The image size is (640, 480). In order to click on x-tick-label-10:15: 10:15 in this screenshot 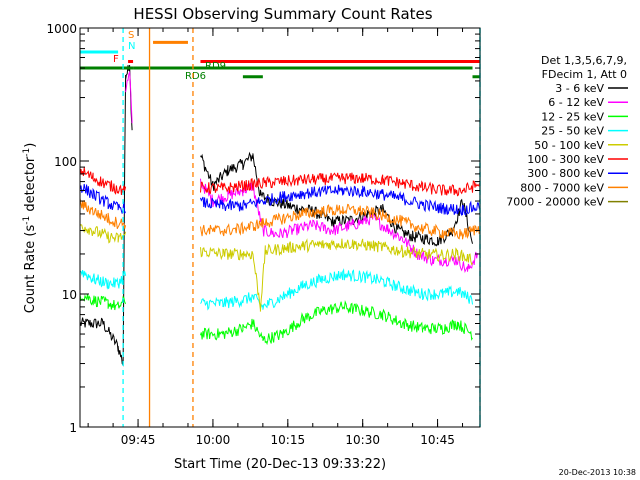, I will do `click(288, 440)`.